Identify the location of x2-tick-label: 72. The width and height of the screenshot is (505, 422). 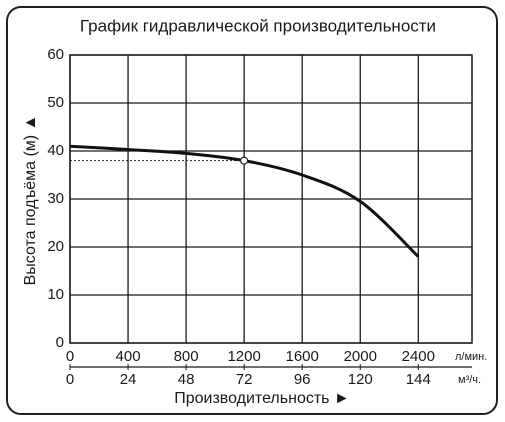
(244, 379).